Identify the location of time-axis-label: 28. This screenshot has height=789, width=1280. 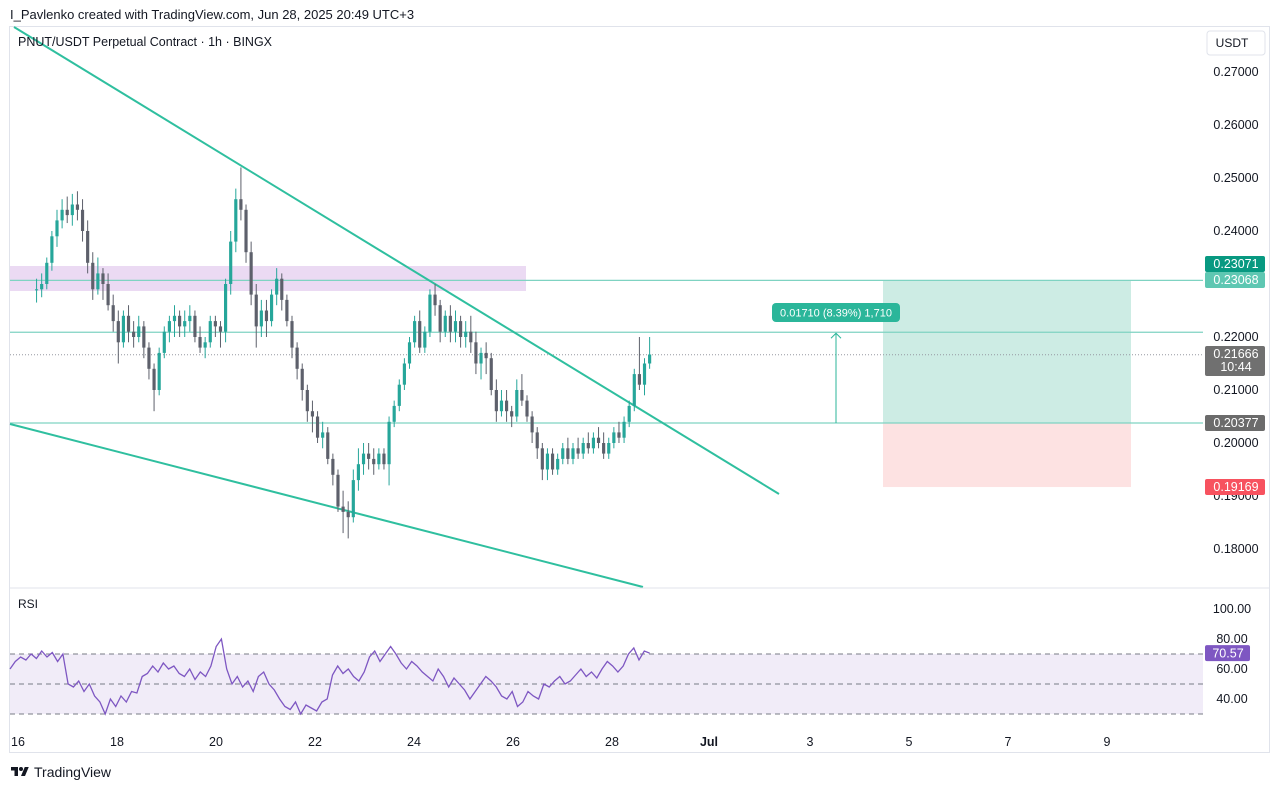
(612, 742).